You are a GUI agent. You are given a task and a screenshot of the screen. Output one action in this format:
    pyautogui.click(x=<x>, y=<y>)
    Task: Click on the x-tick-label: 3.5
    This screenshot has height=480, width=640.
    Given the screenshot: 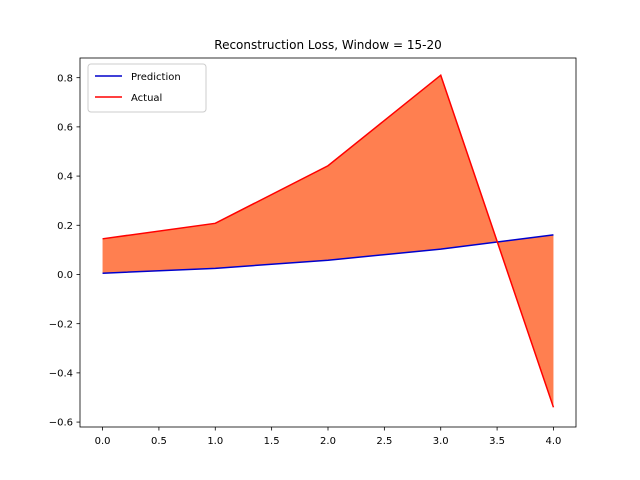 What is the action you would take?
    pyautogui.click(x=497, y=441)
    